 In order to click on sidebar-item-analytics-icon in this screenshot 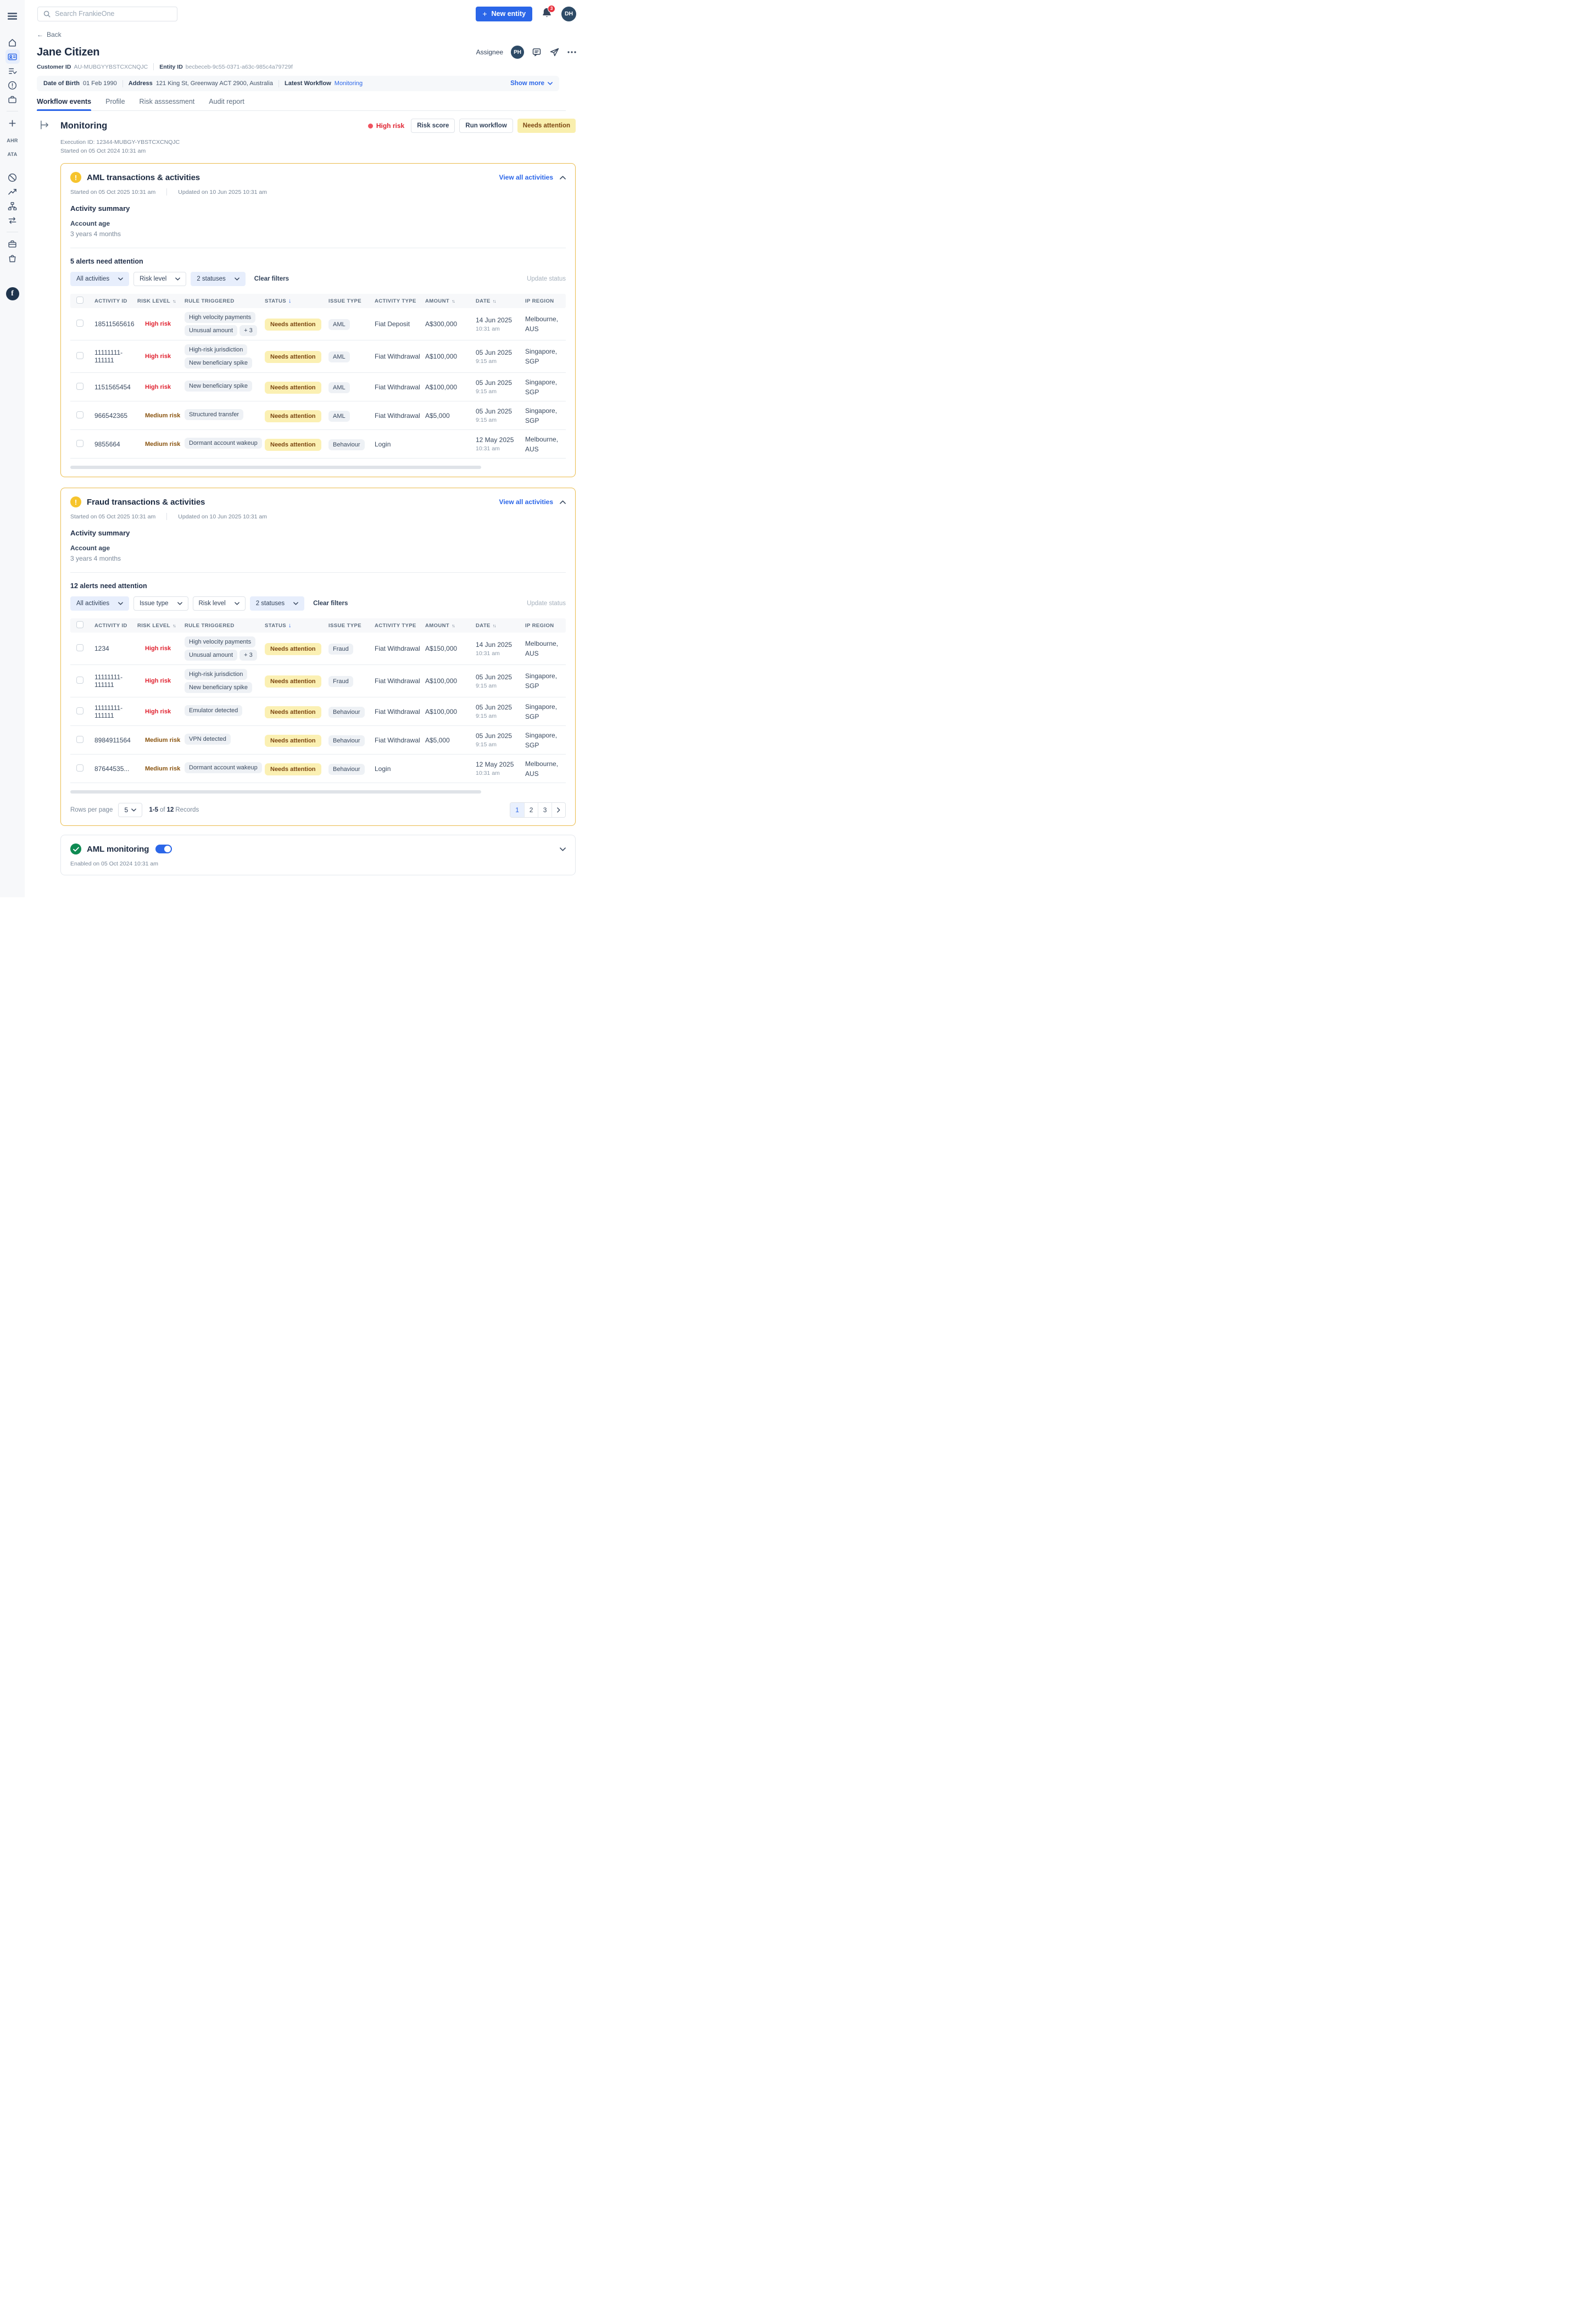, I will do `click(13, 192)`.